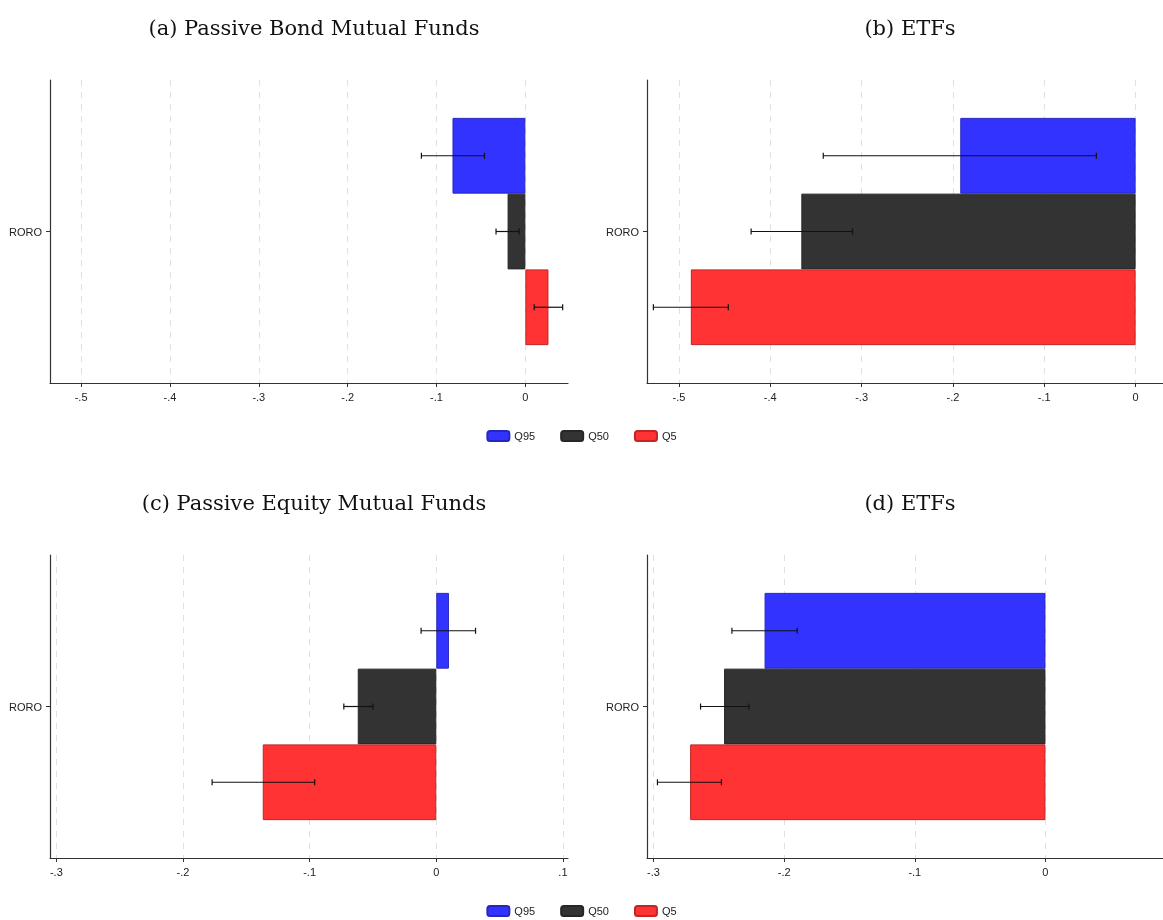 This screenshot has width=1163, height=920. What do you see at coordinates (314, 502) in the screenshot?
I see `chart-title: (c) Passive Equity Mutual Funds` at bounding box center [314, 502].